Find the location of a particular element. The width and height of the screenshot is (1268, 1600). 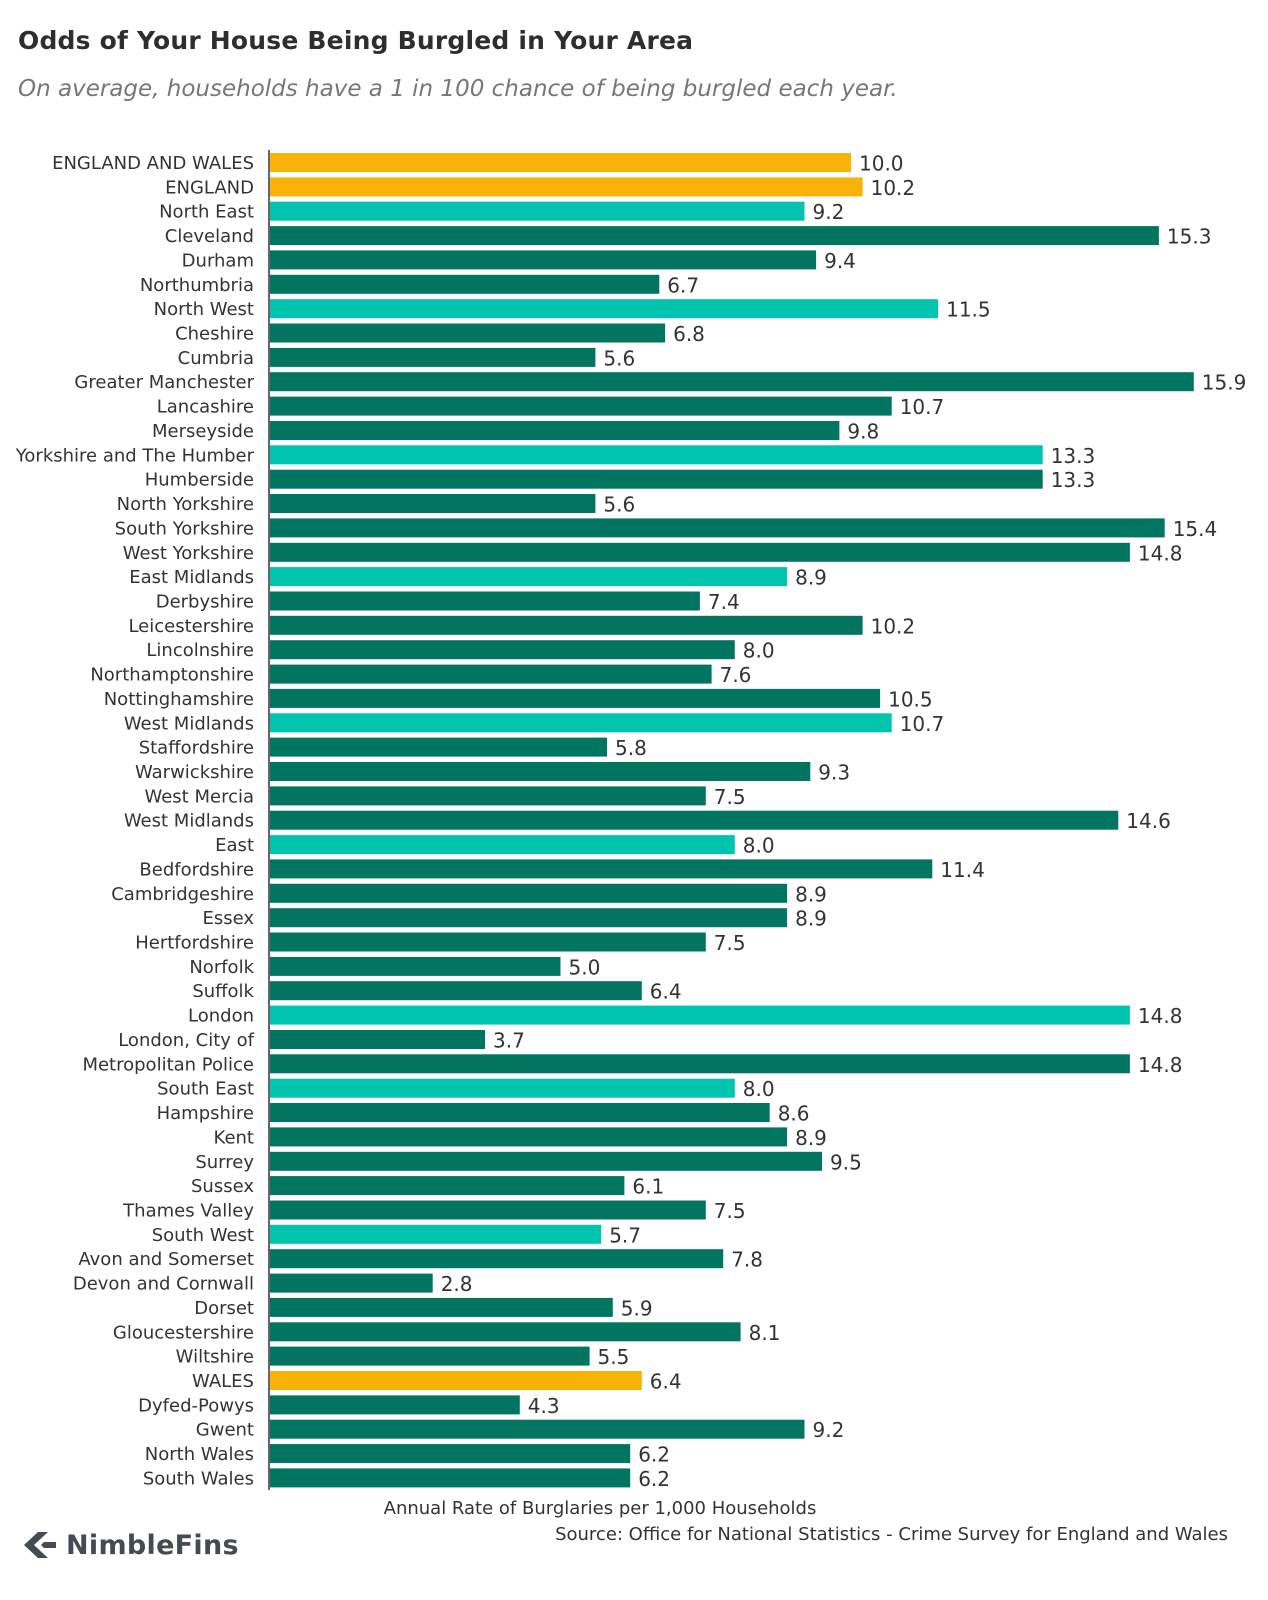

value-label: 9.2 is located at coordinates (829, 212).